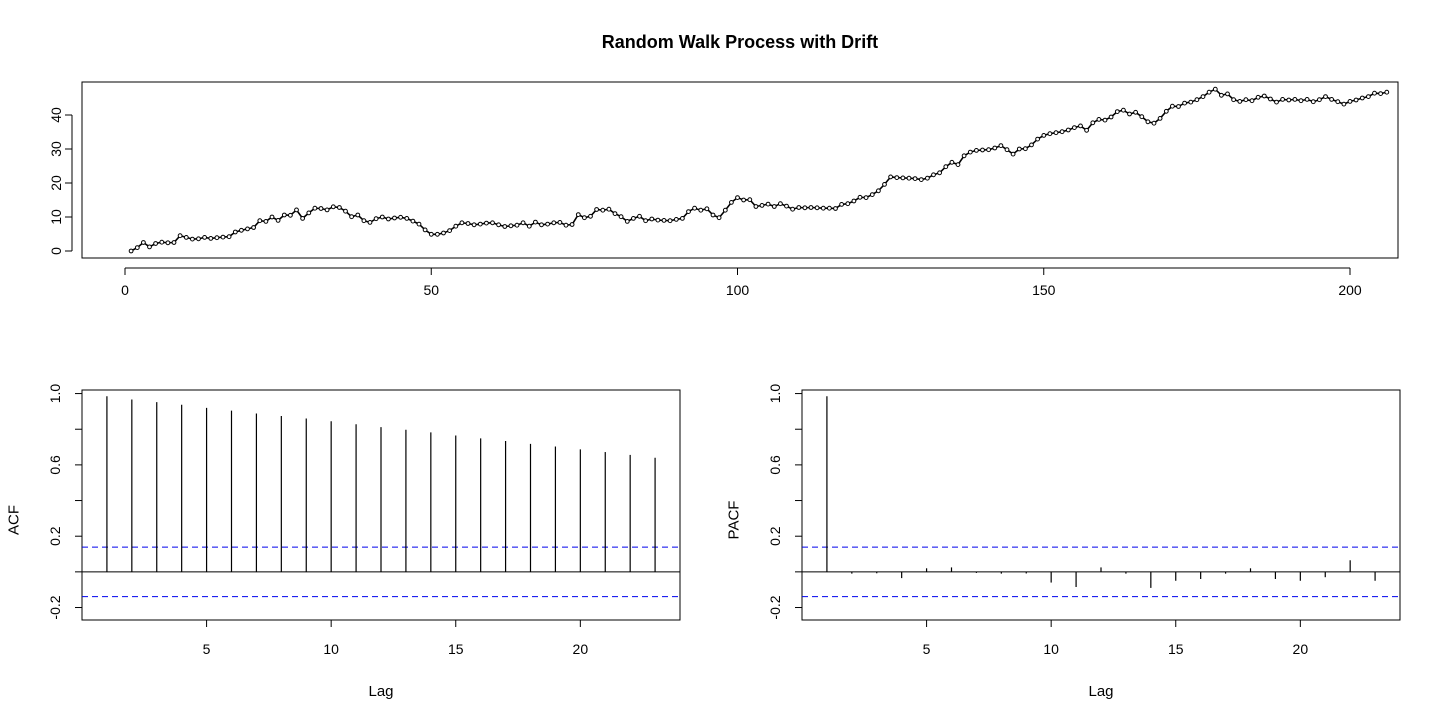 The height and width of the screenshot is (720, 1440). Describe the element at coordinates (331, 649) in the screenshot. I see `x-tick-label: 10` at that location.